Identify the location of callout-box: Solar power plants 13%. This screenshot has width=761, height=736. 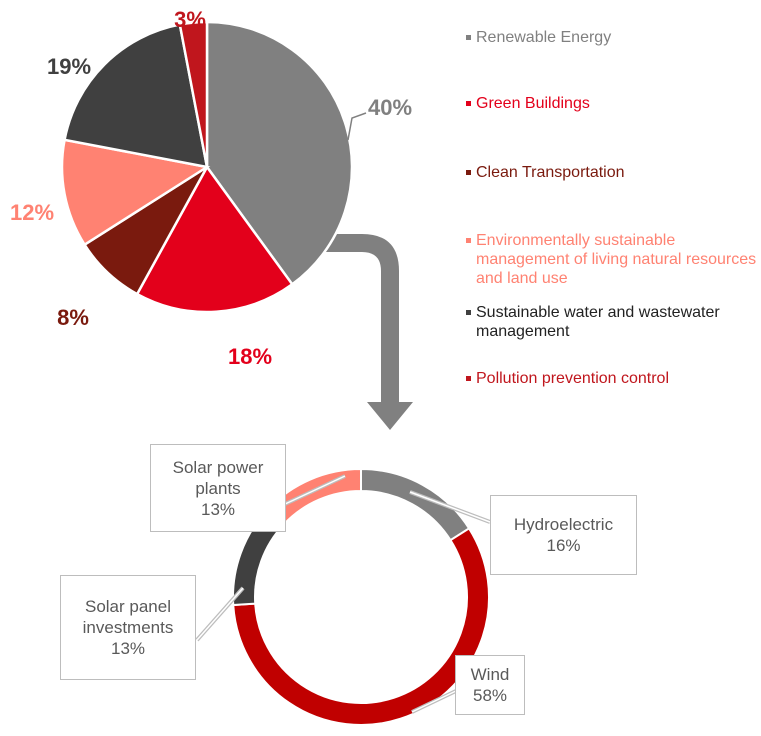
(218, 488).